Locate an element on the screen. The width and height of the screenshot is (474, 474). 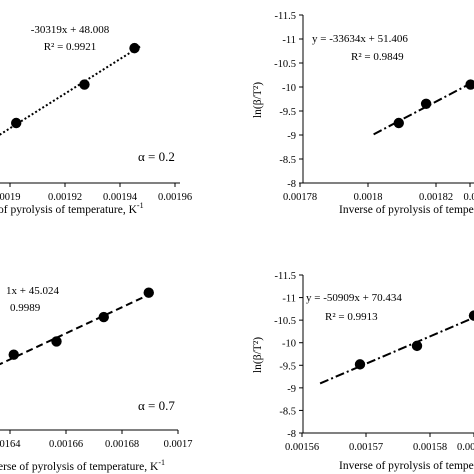
x-tick-label: 0.00196 is located at coordinates (175, 197).